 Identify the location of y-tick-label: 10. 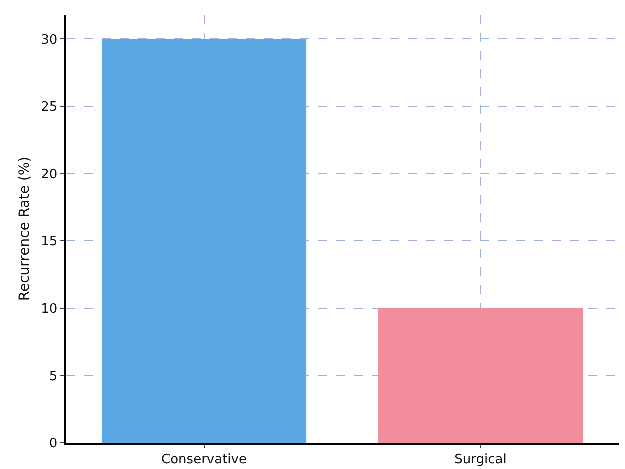
(49, 309).